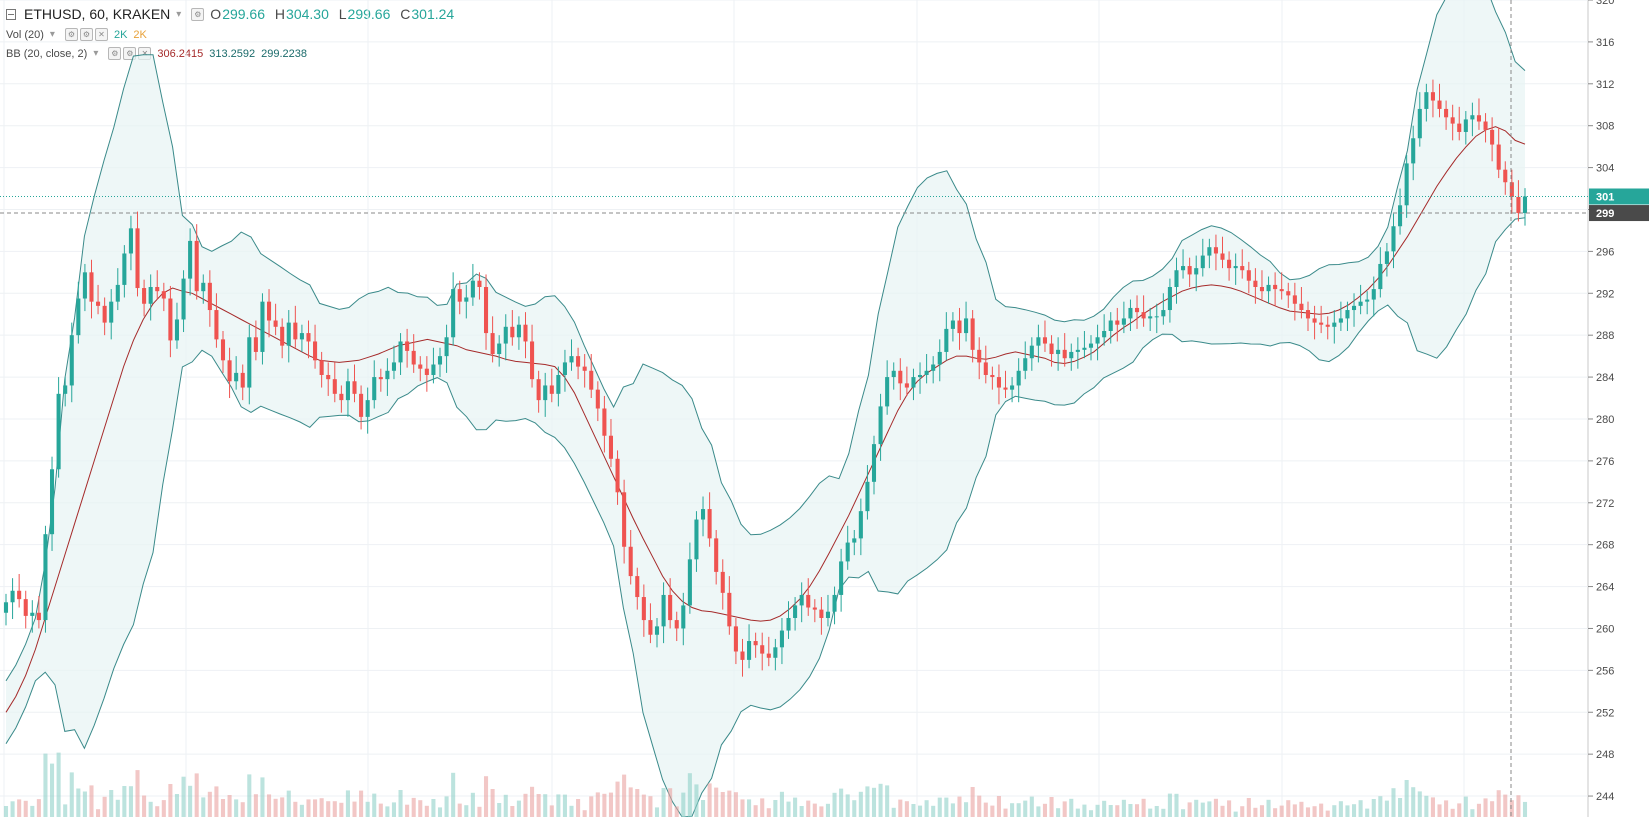 The height and width of the screenshot is (817, 1649). I want to click on close-icon: ✕, so click(101, 34).